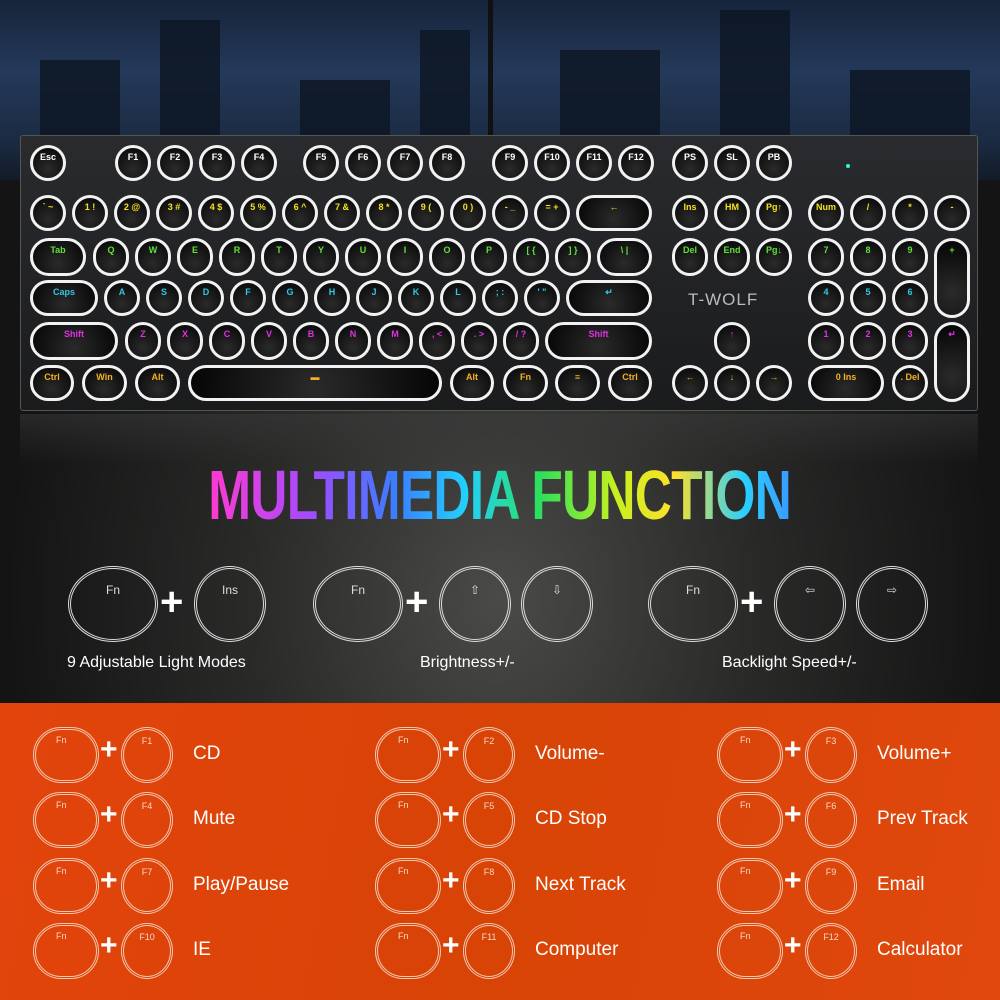 The image size is (1000, 1000). What do you see at coordinates (690, 213) in the screenshot?
I see `key-1-14: Ins` at bounding box center [690, 213].